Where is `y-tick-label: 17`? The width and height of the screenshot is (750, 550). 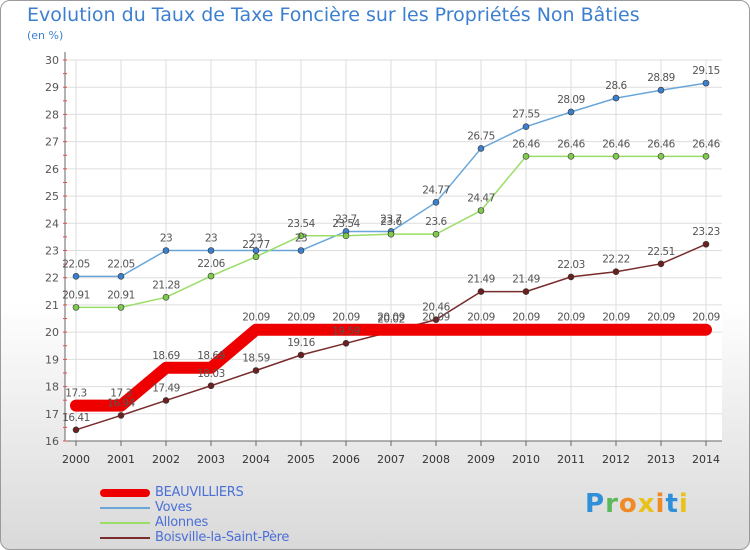 y-tick-label: 17 is located at coordinates (52, 414).